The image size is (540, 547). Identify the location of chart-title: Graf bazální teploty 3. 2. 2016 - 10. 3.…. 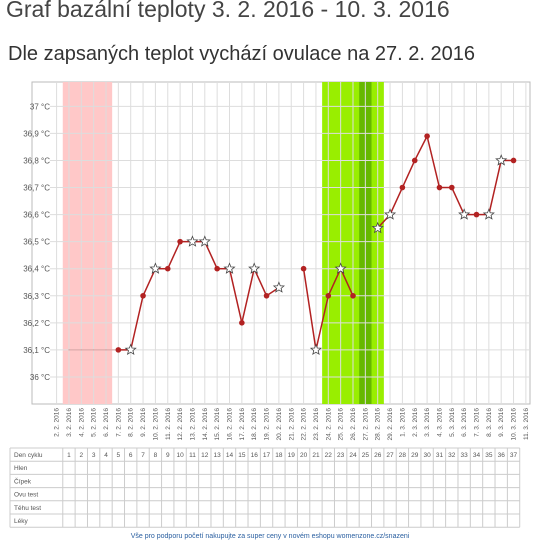
(228, 11).